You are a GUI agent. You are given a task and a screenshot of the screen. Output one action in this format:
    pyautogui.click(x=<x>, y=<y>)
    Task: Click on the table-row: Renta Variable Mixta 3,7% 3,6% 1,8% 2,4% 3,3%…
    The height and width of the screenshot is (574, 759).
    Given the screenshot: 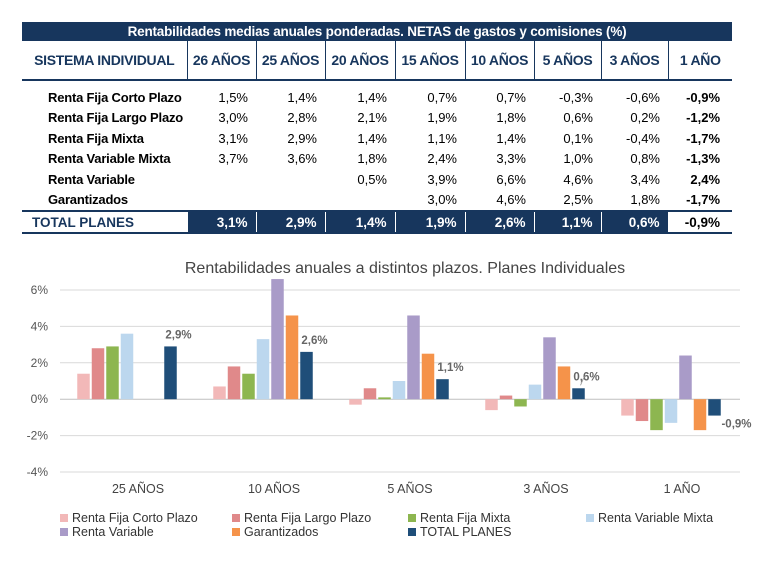 What is the action you would take?
    pyautogui.click(x=377, y=159)
    